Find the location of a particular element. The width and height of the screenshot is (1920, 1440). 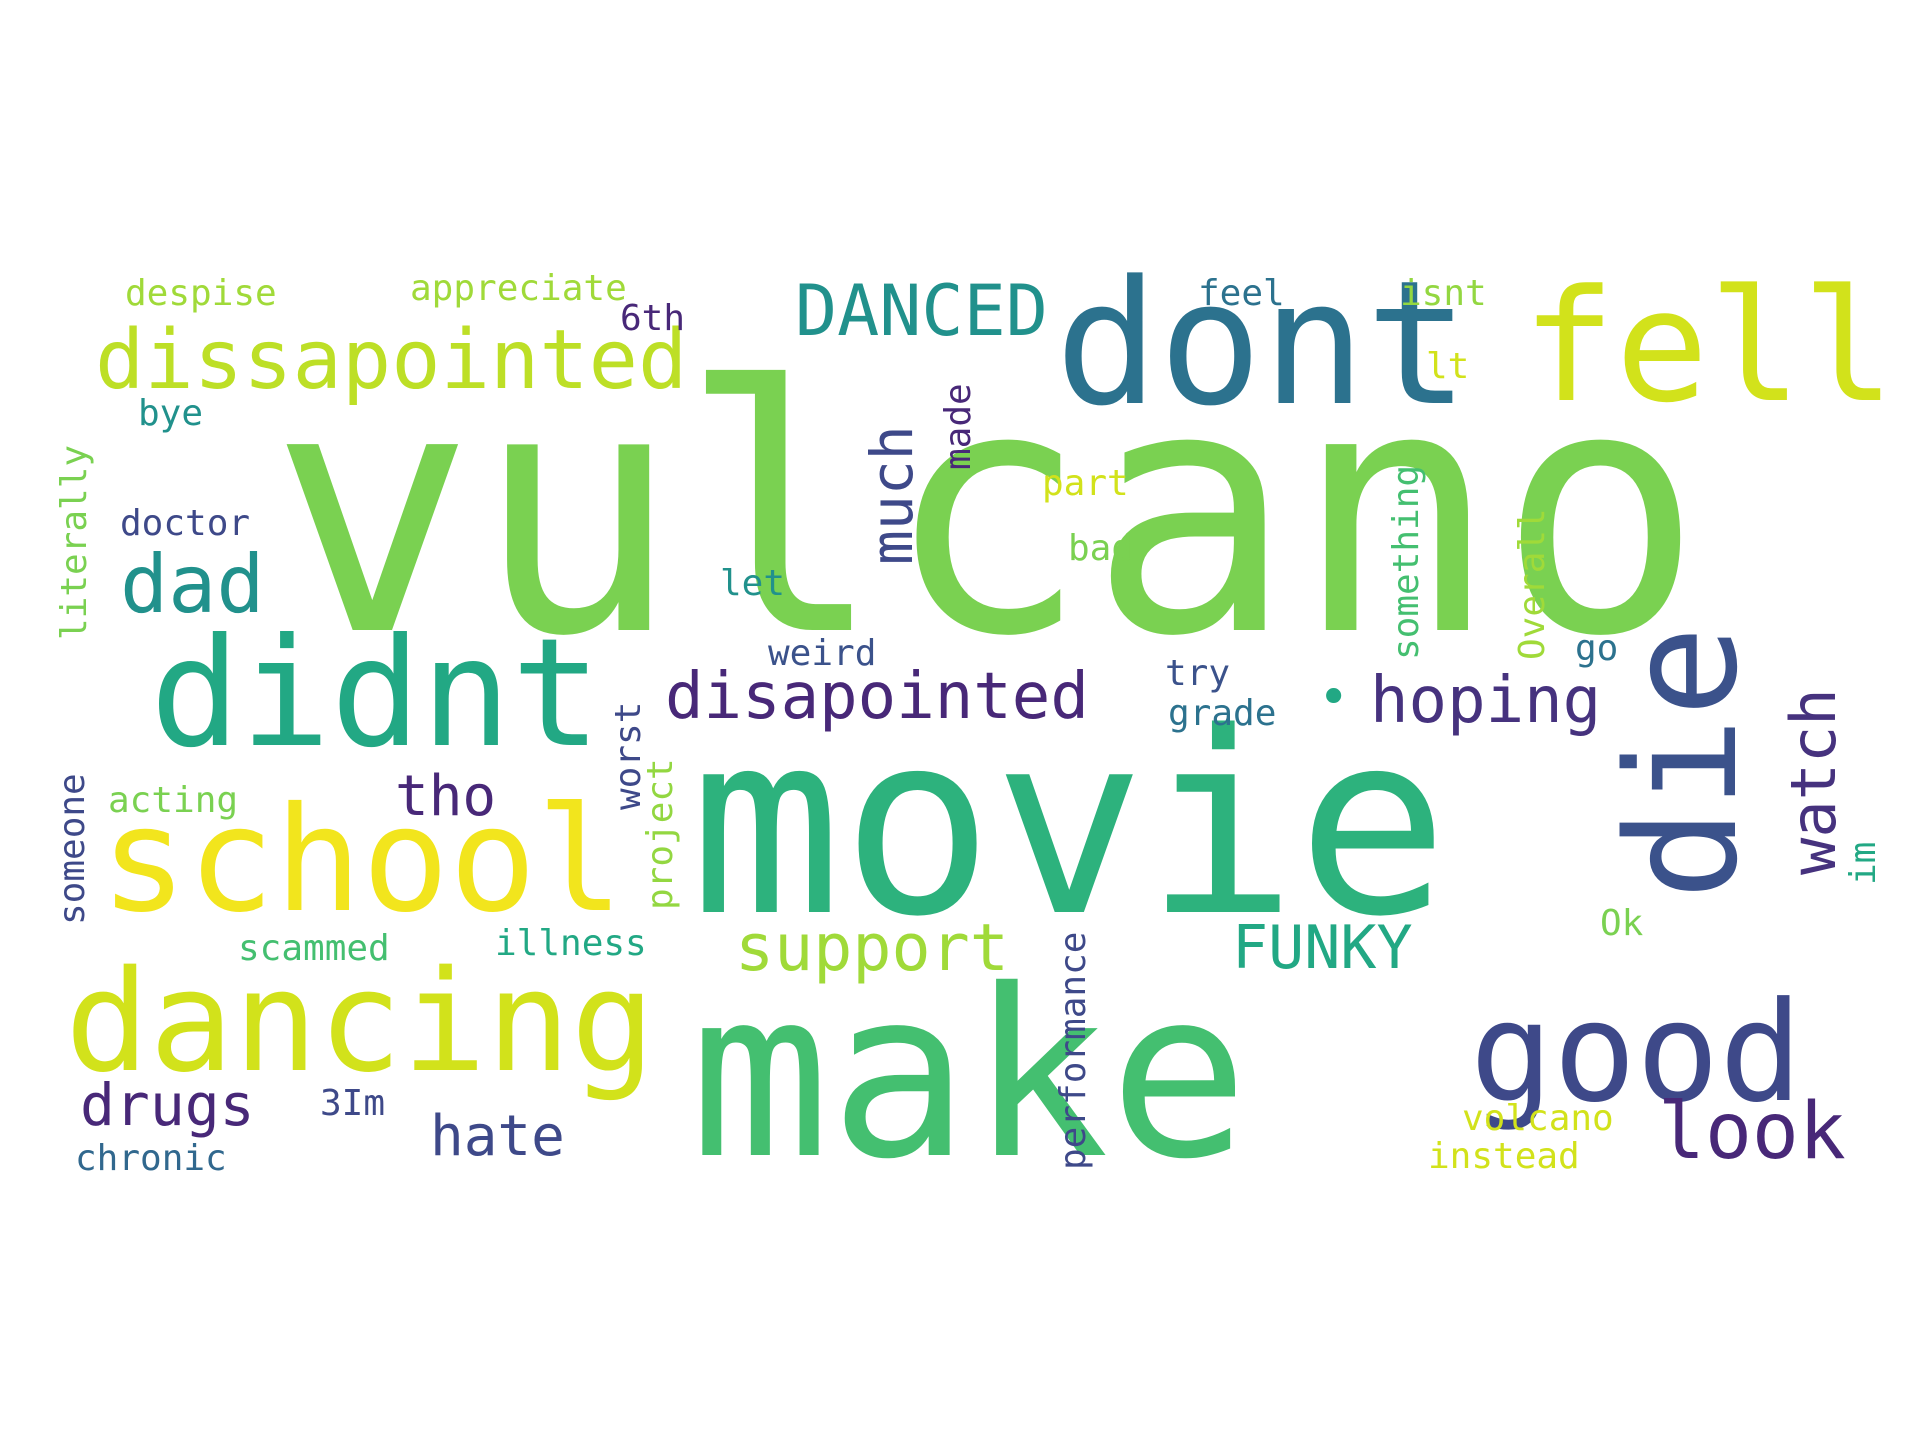

word-hoping: hoping is located at coordinates (1485, 701).